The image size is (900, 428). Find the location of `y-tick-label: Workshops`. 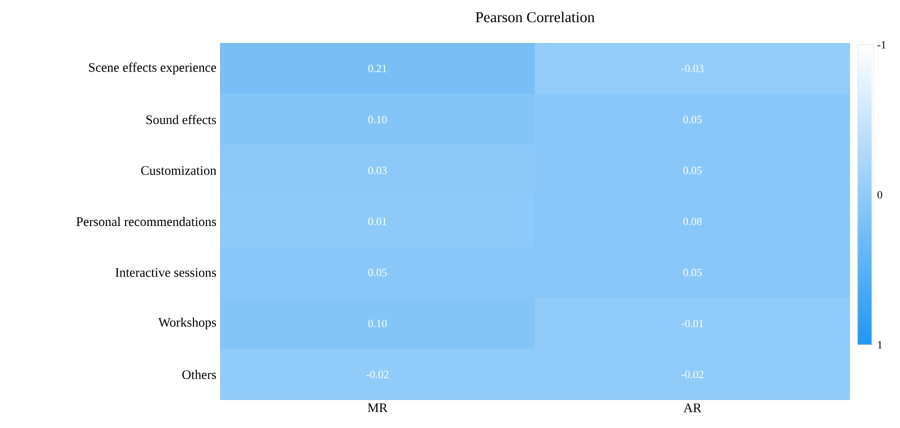

y-tick-label: Workshops is located at coordinates (187, 324).